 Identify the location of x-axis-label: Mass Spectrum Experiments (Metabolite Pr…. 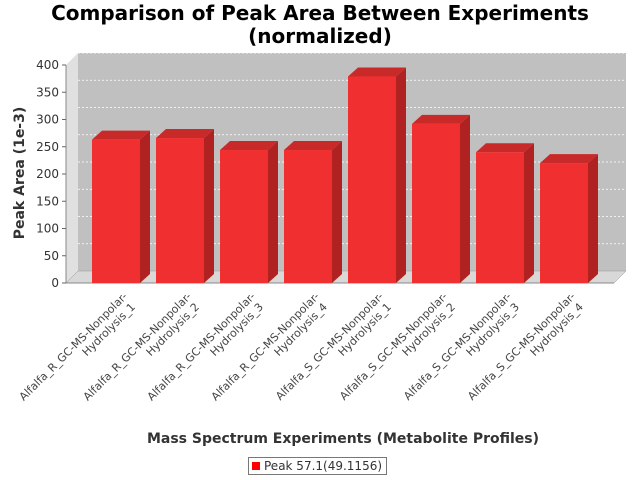
(343, 439).